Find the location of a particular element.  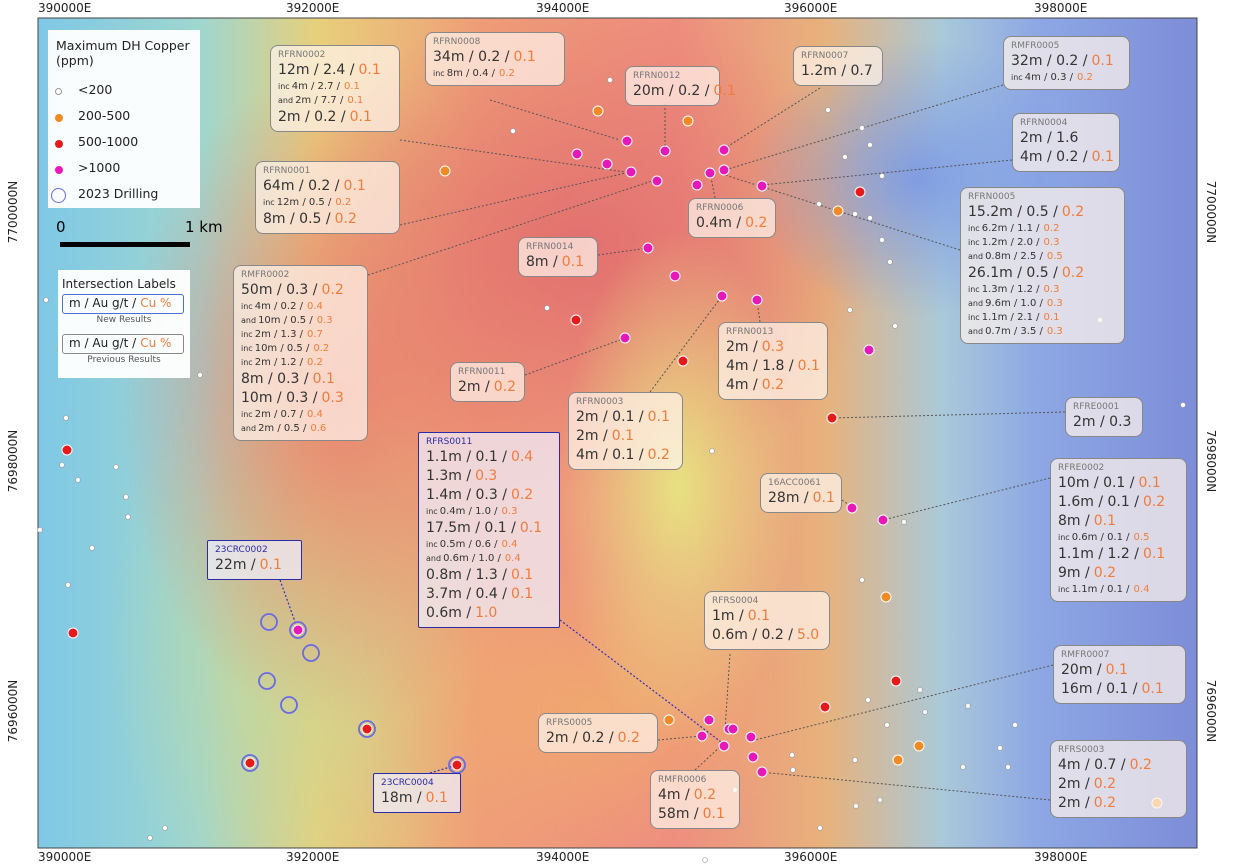

hole-id: RFRS0005 is located at coordinates (569, 723).